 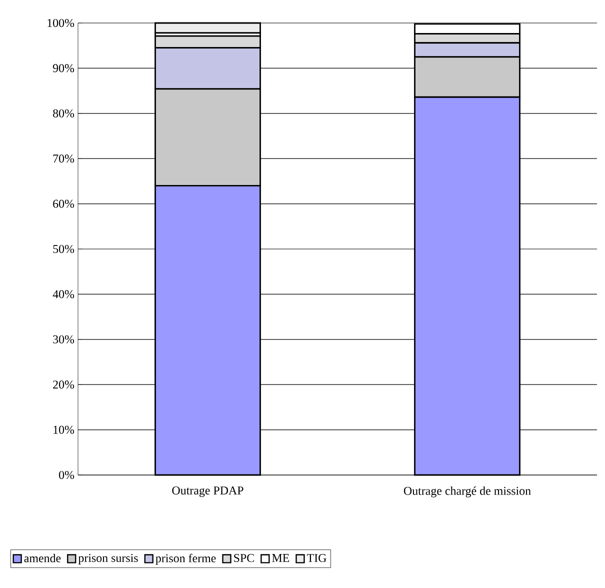 I want to click on x-tick-label: Outrage chargé de mission, so click(x=467, y=492).